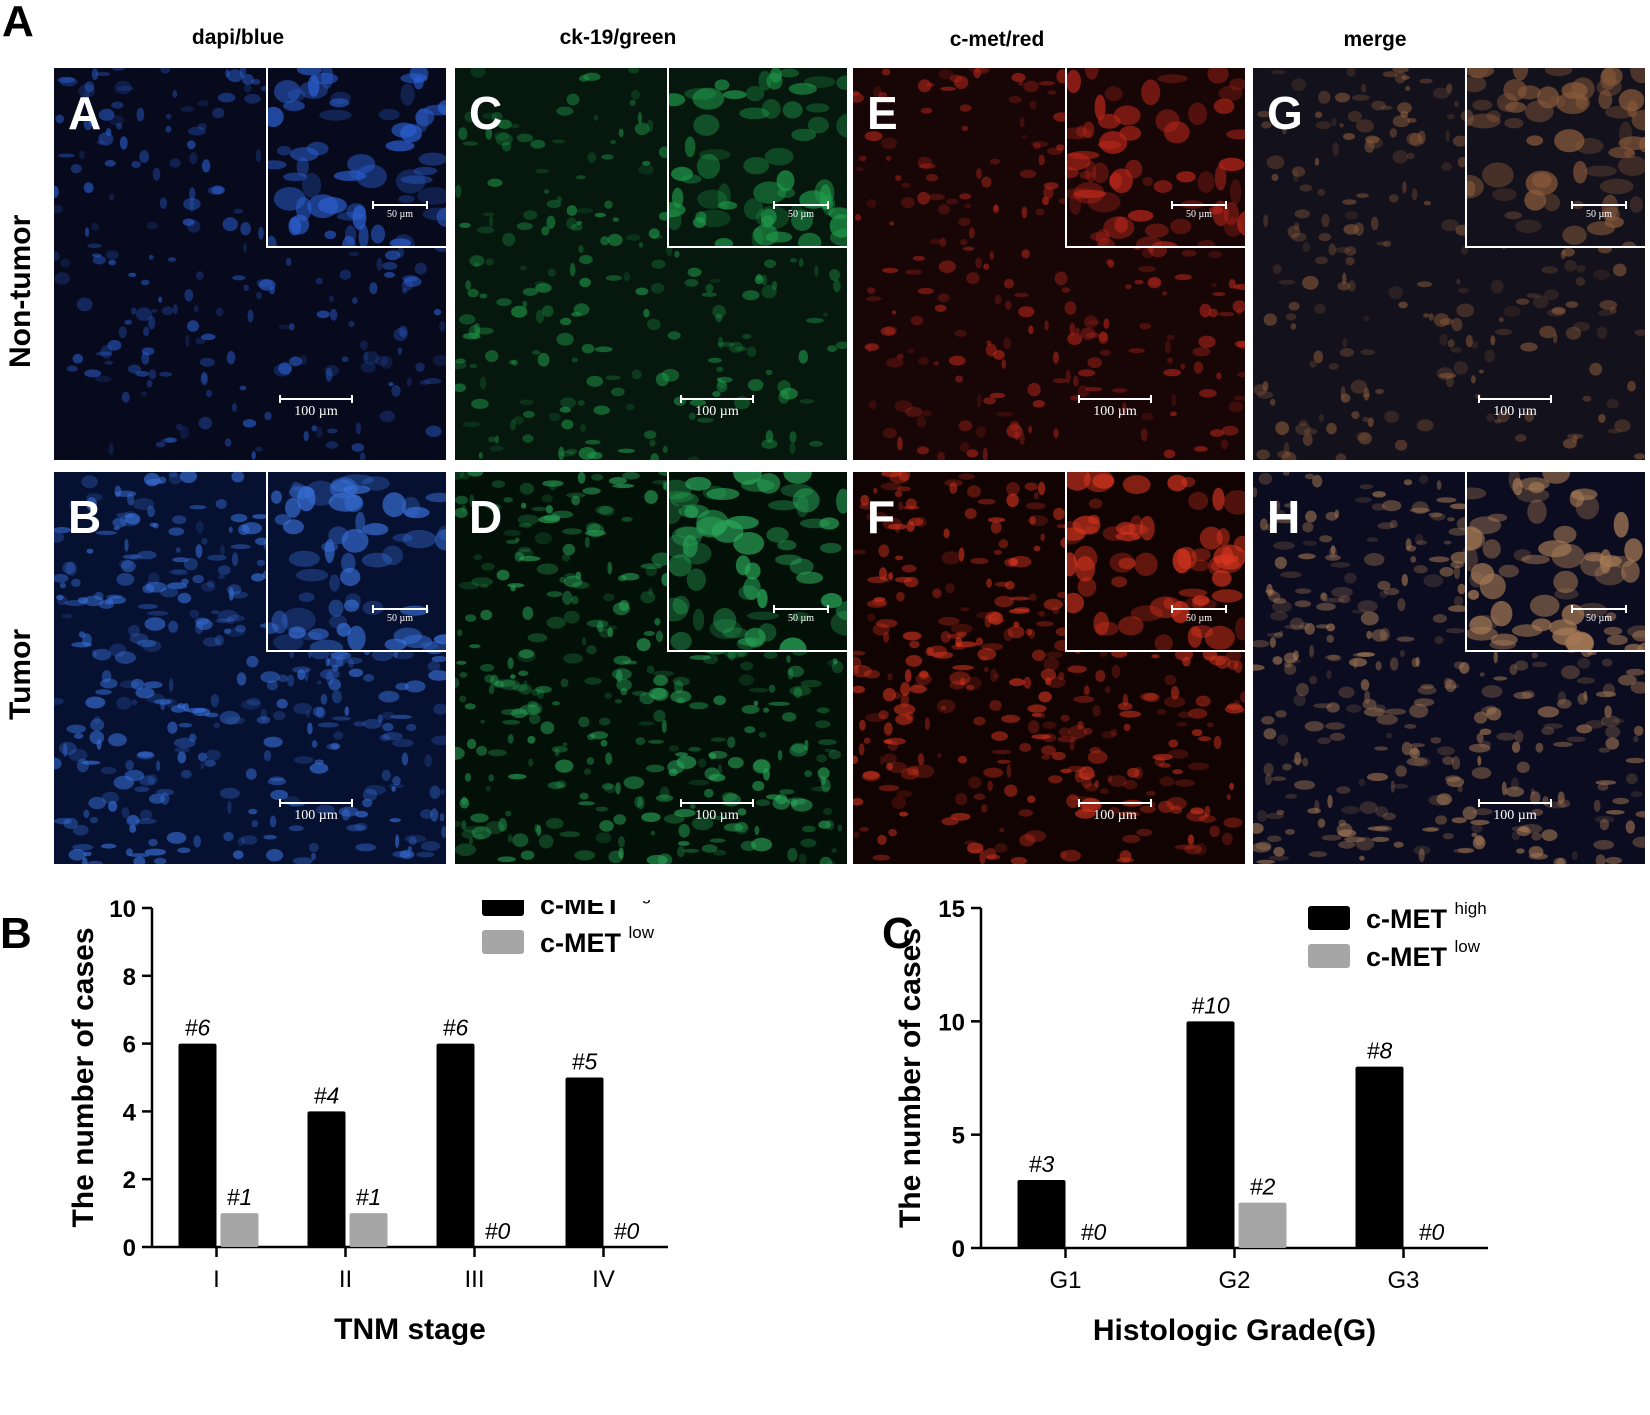 The image size is (1650, 1415). Describe the element at coordinates (1284, 517) in the screenshot. I see `tile-letter: H` at that location.